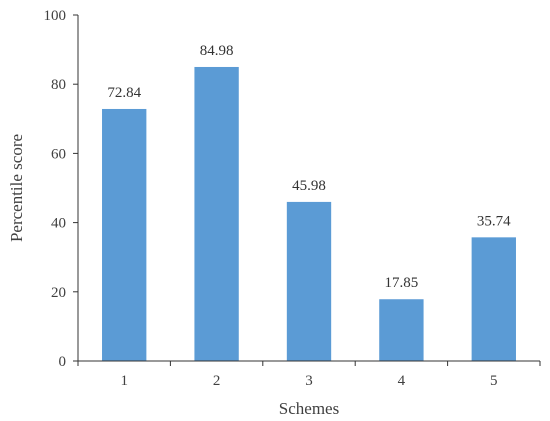 This screenshot has width=550, height=421. What do you see at coordinates (55, 16) in the screenshot?
I see `y-tick-label: 100` at bounding box center [55, 16].